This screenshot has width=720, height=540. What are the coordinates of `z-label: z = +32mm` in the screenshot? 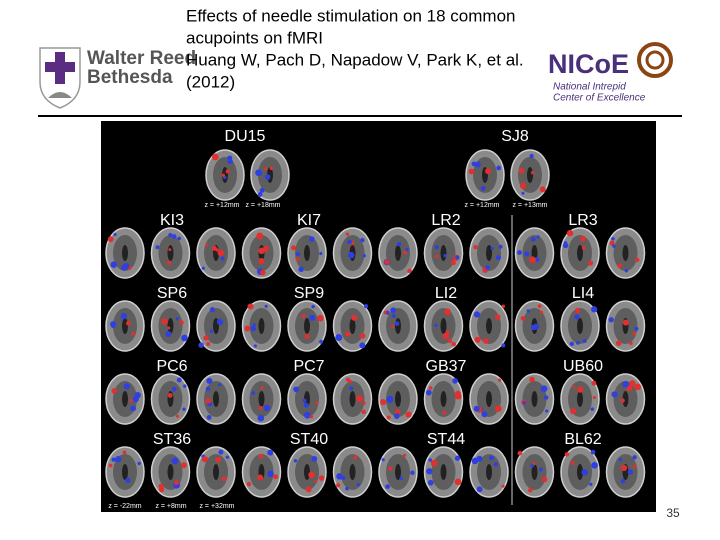 It's located at (216, 506).